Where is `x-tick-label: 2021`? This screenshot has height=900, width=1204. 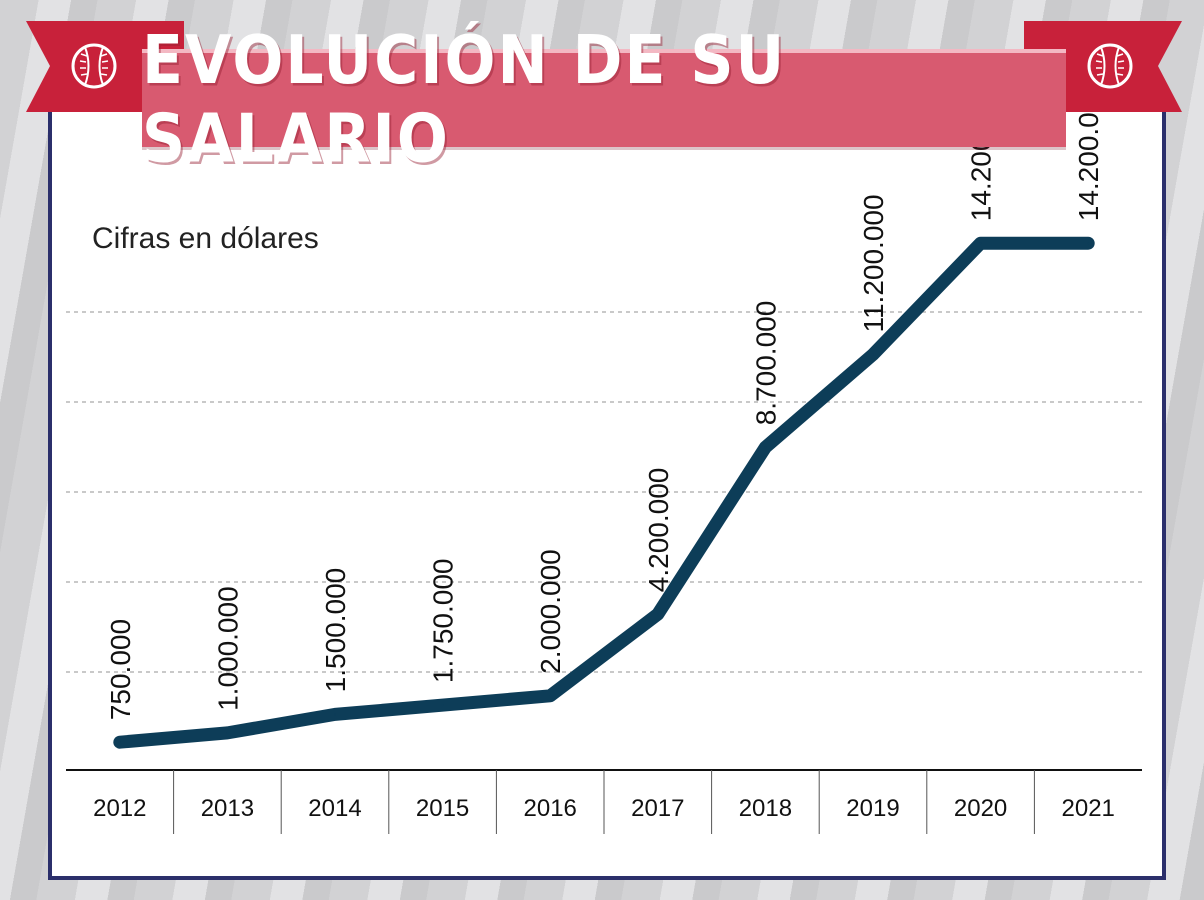
x-tick-label: 2021 is located at coordinates (1088, 808).